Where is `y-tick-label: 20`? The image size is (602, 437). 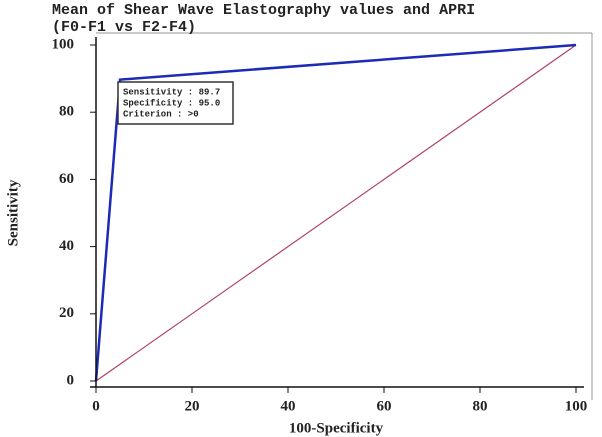
y-tick-label: 20 is located at coordinates (66, 313).